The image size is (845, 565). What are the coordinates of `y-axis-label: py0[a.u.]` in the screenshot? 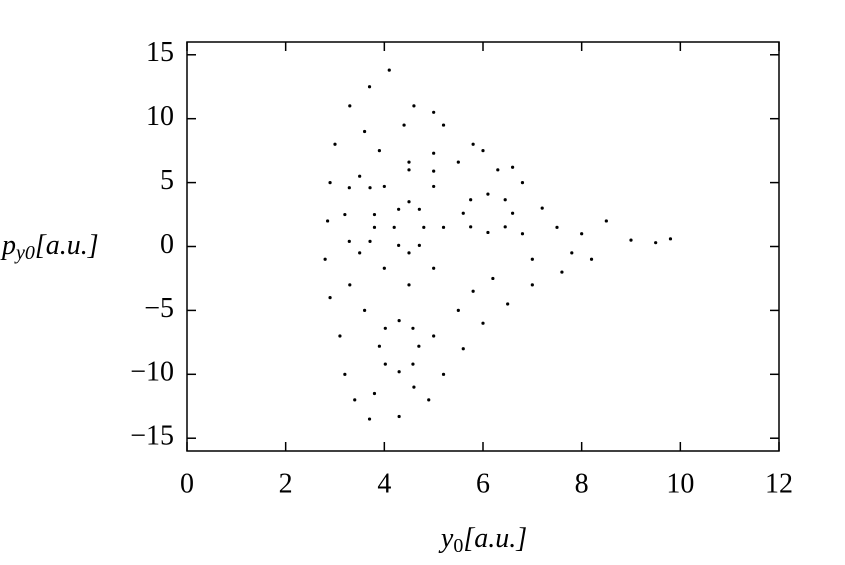 It's located at (49, 246).